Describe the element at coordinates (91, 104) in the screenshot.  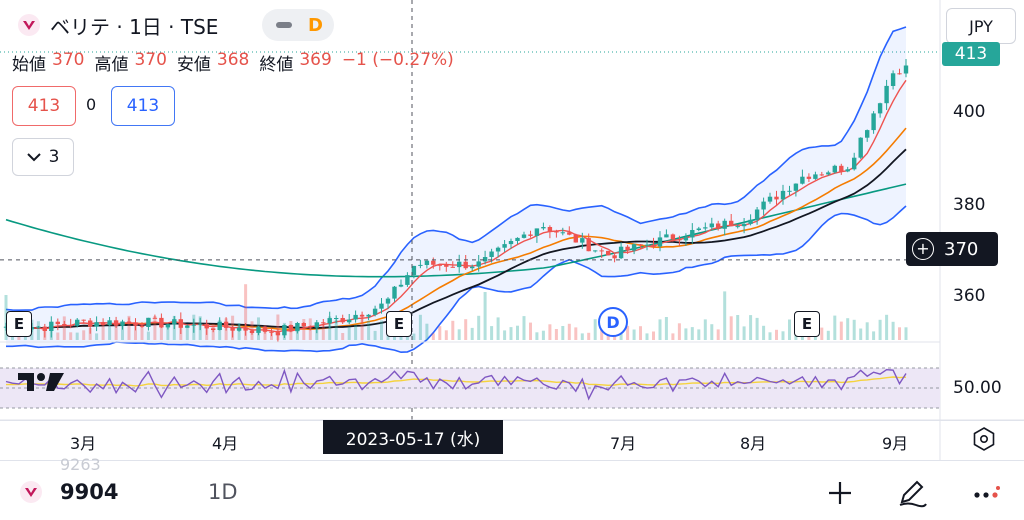
I see `spread-value: 0` at that location.